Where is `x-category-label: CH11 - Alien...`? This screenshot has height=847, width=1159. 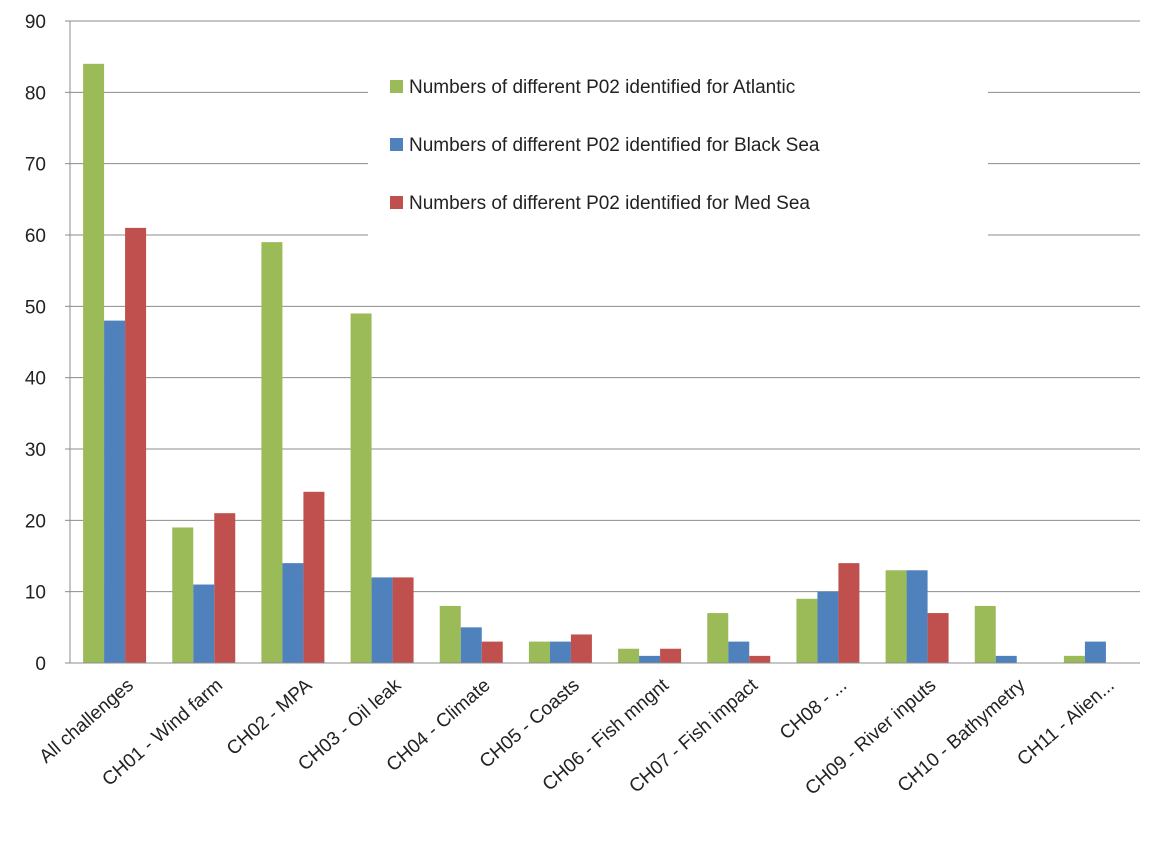 x-category-label: CH11 - Alien... is located at coordinates (1066, 722).